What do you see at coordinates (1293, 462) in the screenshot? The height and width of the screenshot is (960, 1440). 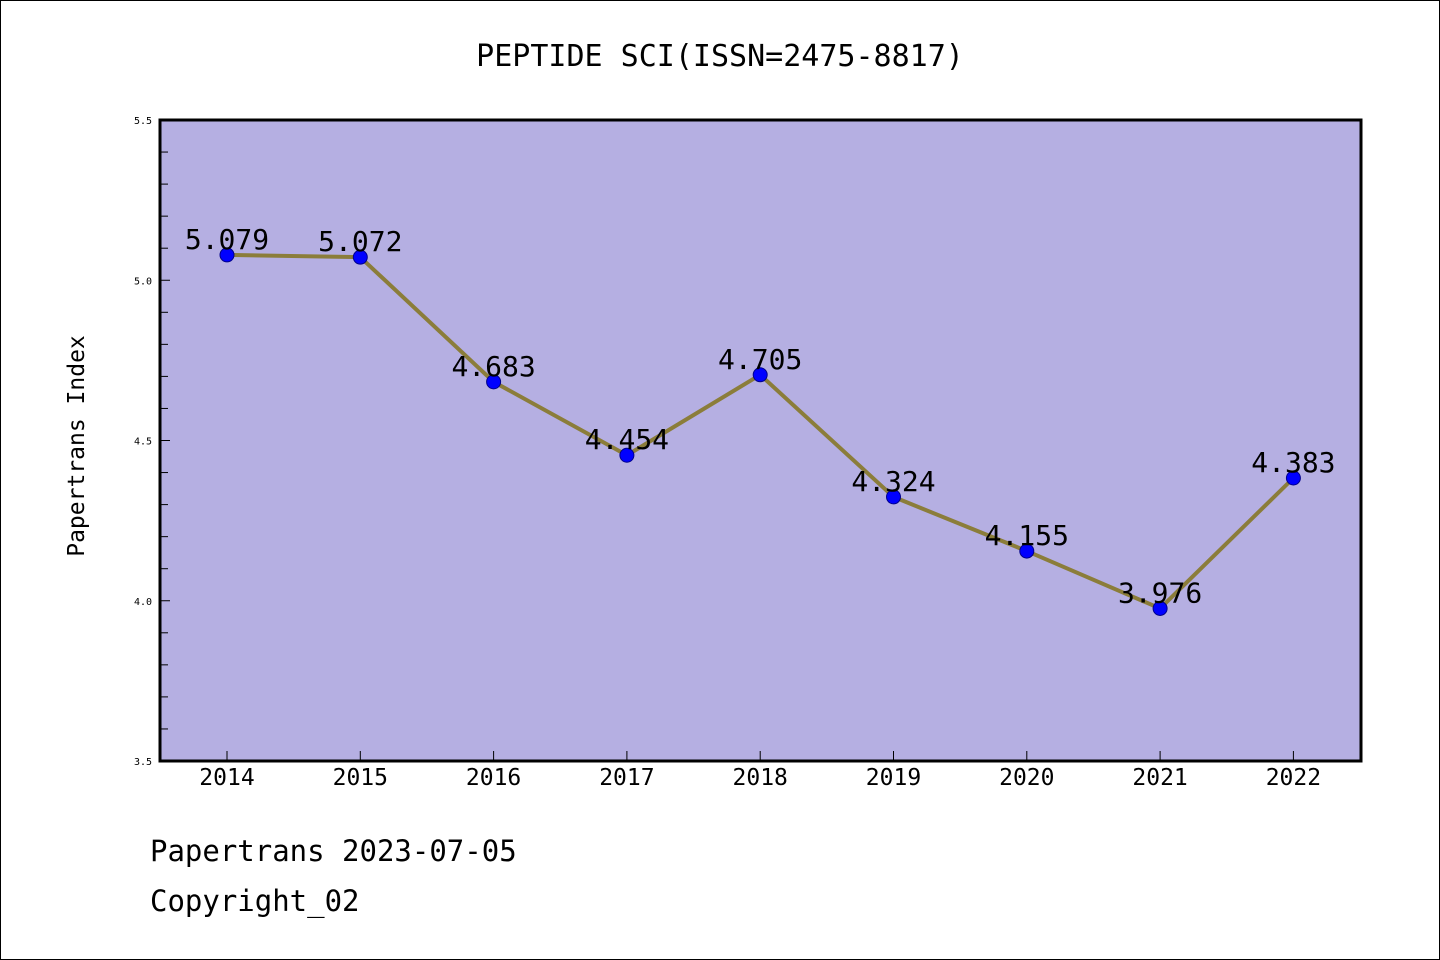 I see `data-label: 4.383` at bounding box center [1293, 462].